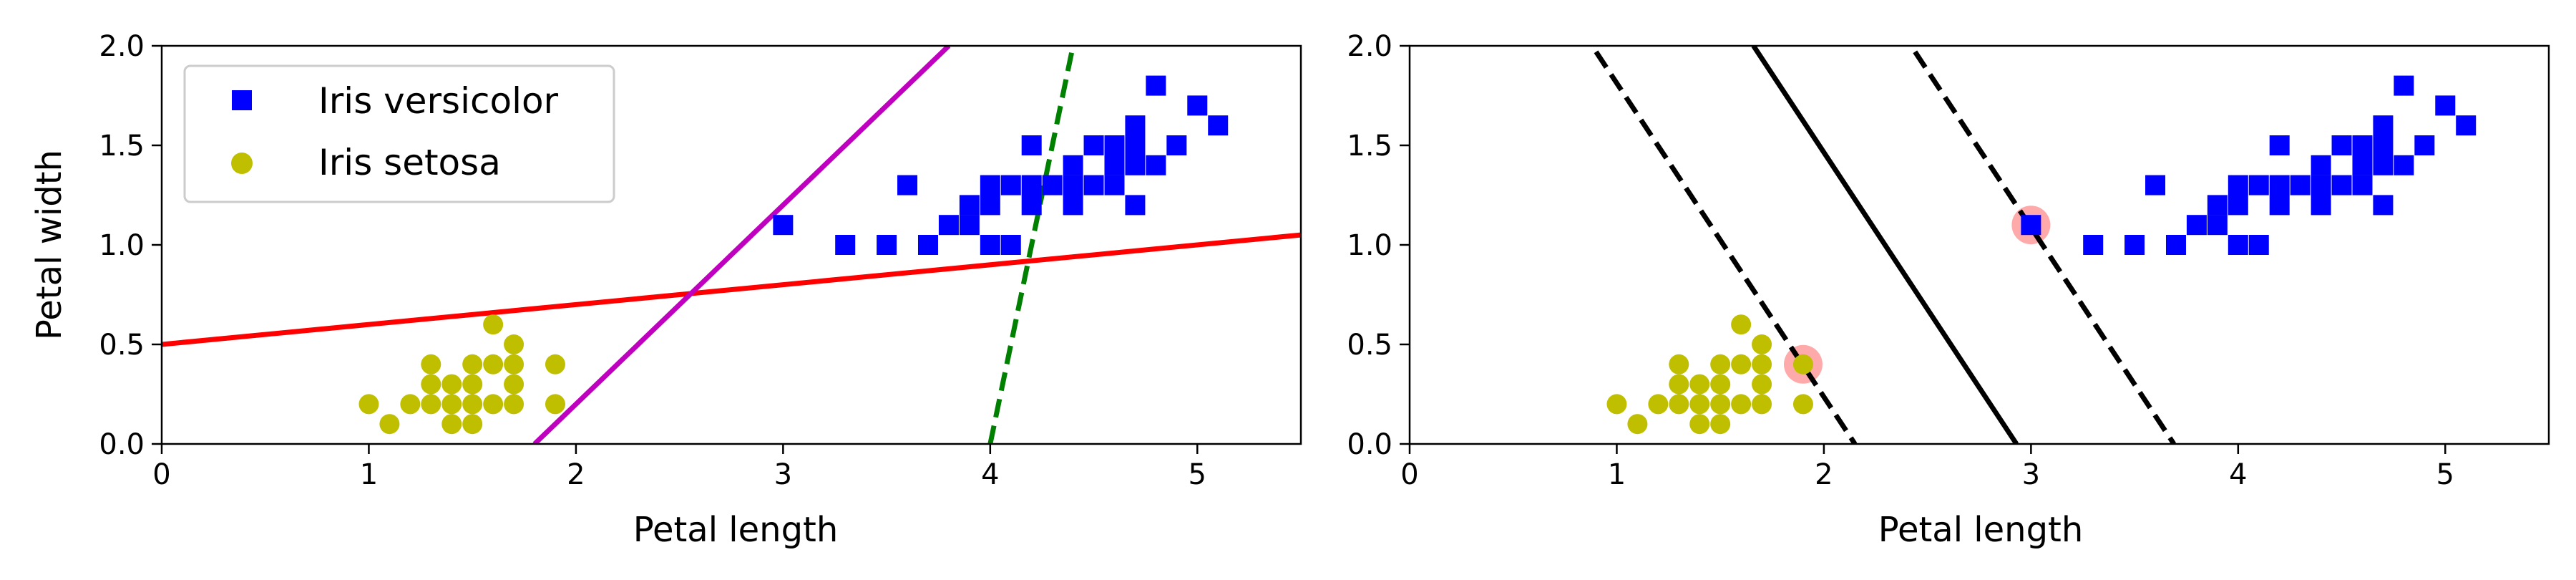  Describe the element at coordinates (242, 163) in the screenshot. I see `legend-setosa-marker` at that location.